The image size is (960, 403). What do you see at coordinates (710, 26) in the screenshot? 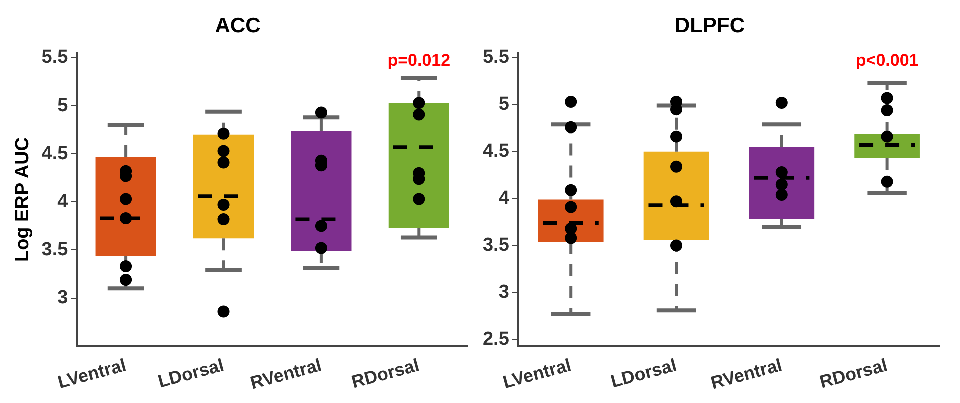
I see `chart-title: DLPFC` at bounding box center [710, 26].